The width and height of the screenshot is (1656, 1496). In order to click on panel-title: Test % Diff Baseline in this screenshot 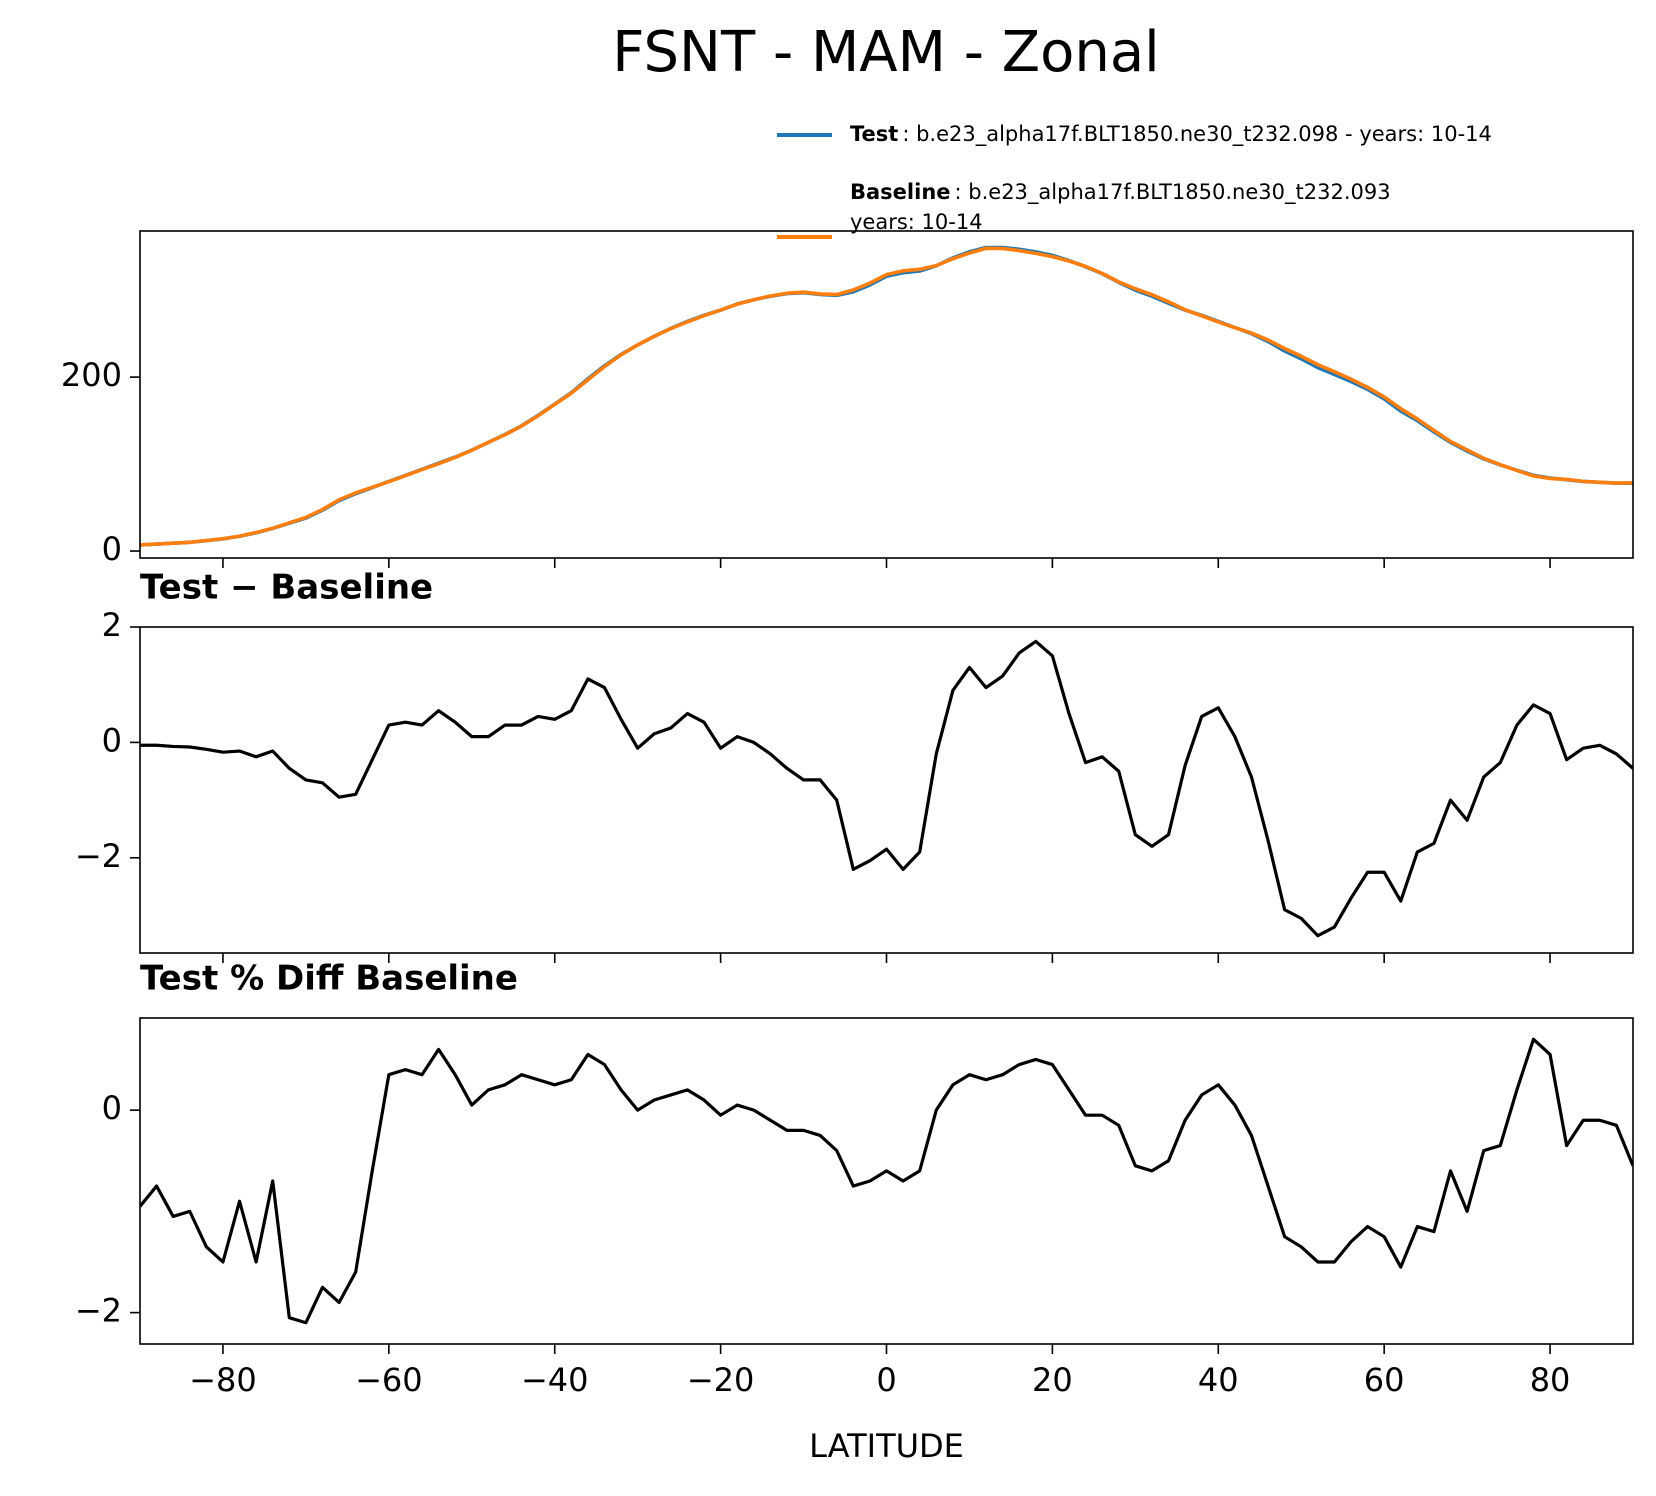, I will do `click(329, 979)`.